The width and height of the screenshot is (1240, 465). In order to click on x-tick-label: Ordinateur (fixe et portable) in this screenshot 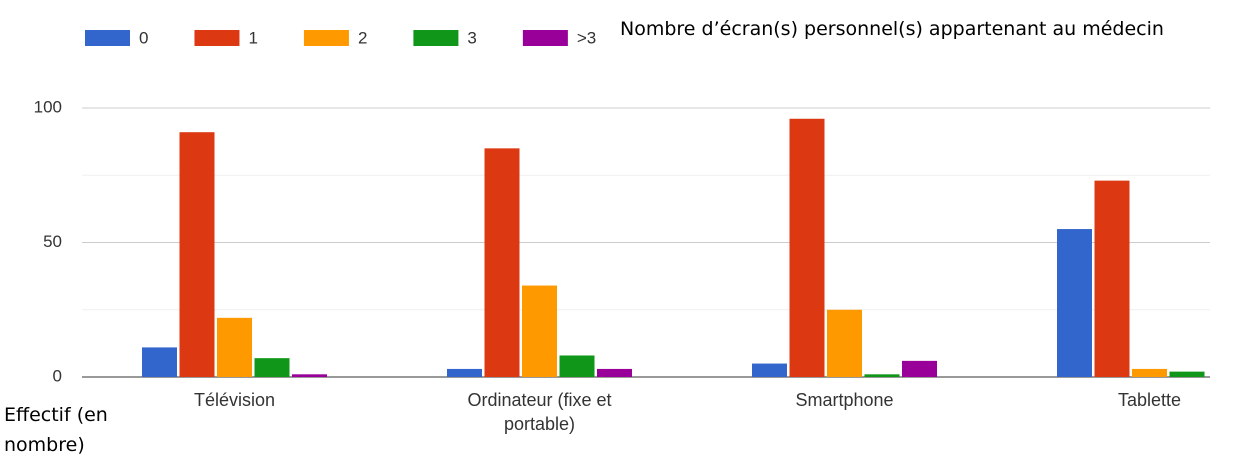, I will do `click(539, 412)`.